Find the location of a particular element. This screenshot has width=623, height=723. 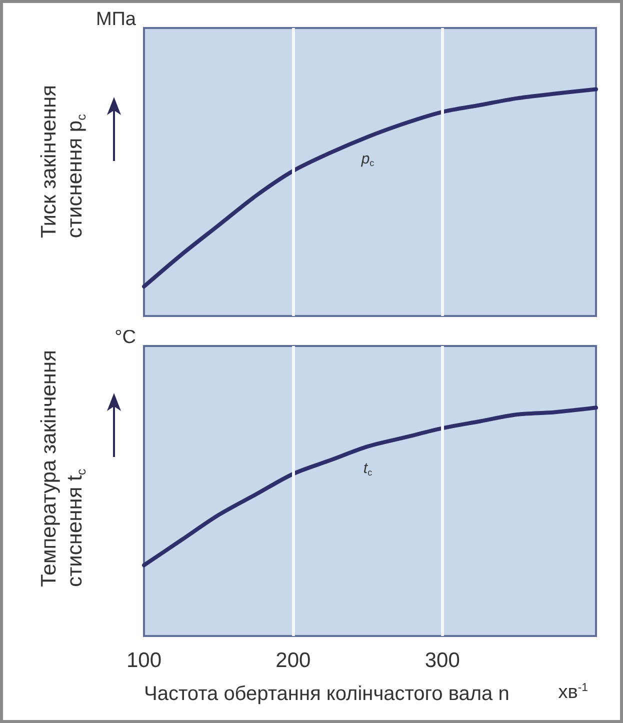

text: МПа is located at coordinates (116, 19).